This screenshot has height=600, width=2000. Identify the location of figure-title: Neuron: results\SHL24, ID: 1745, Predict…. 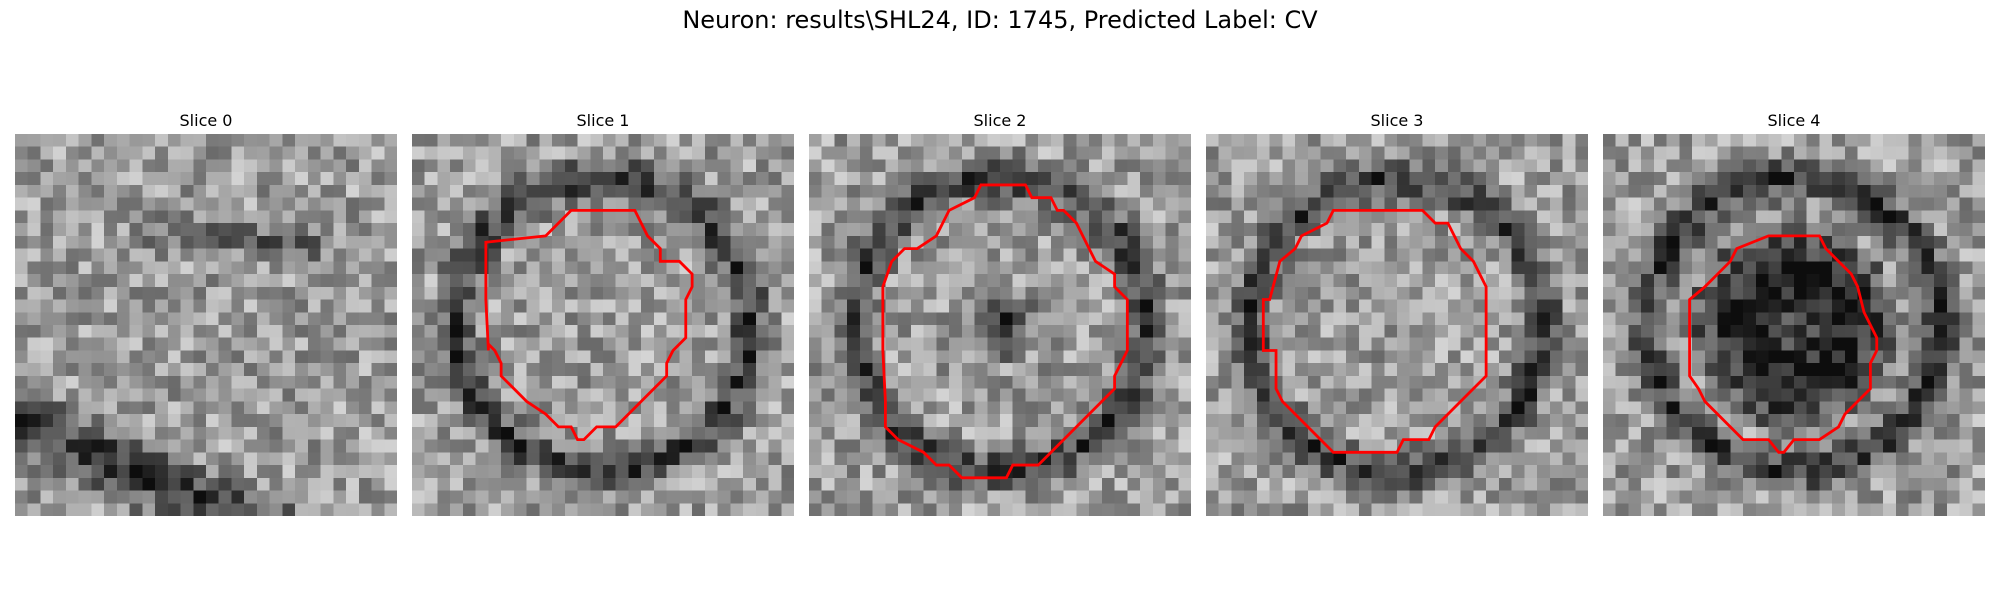
(1000, 20).